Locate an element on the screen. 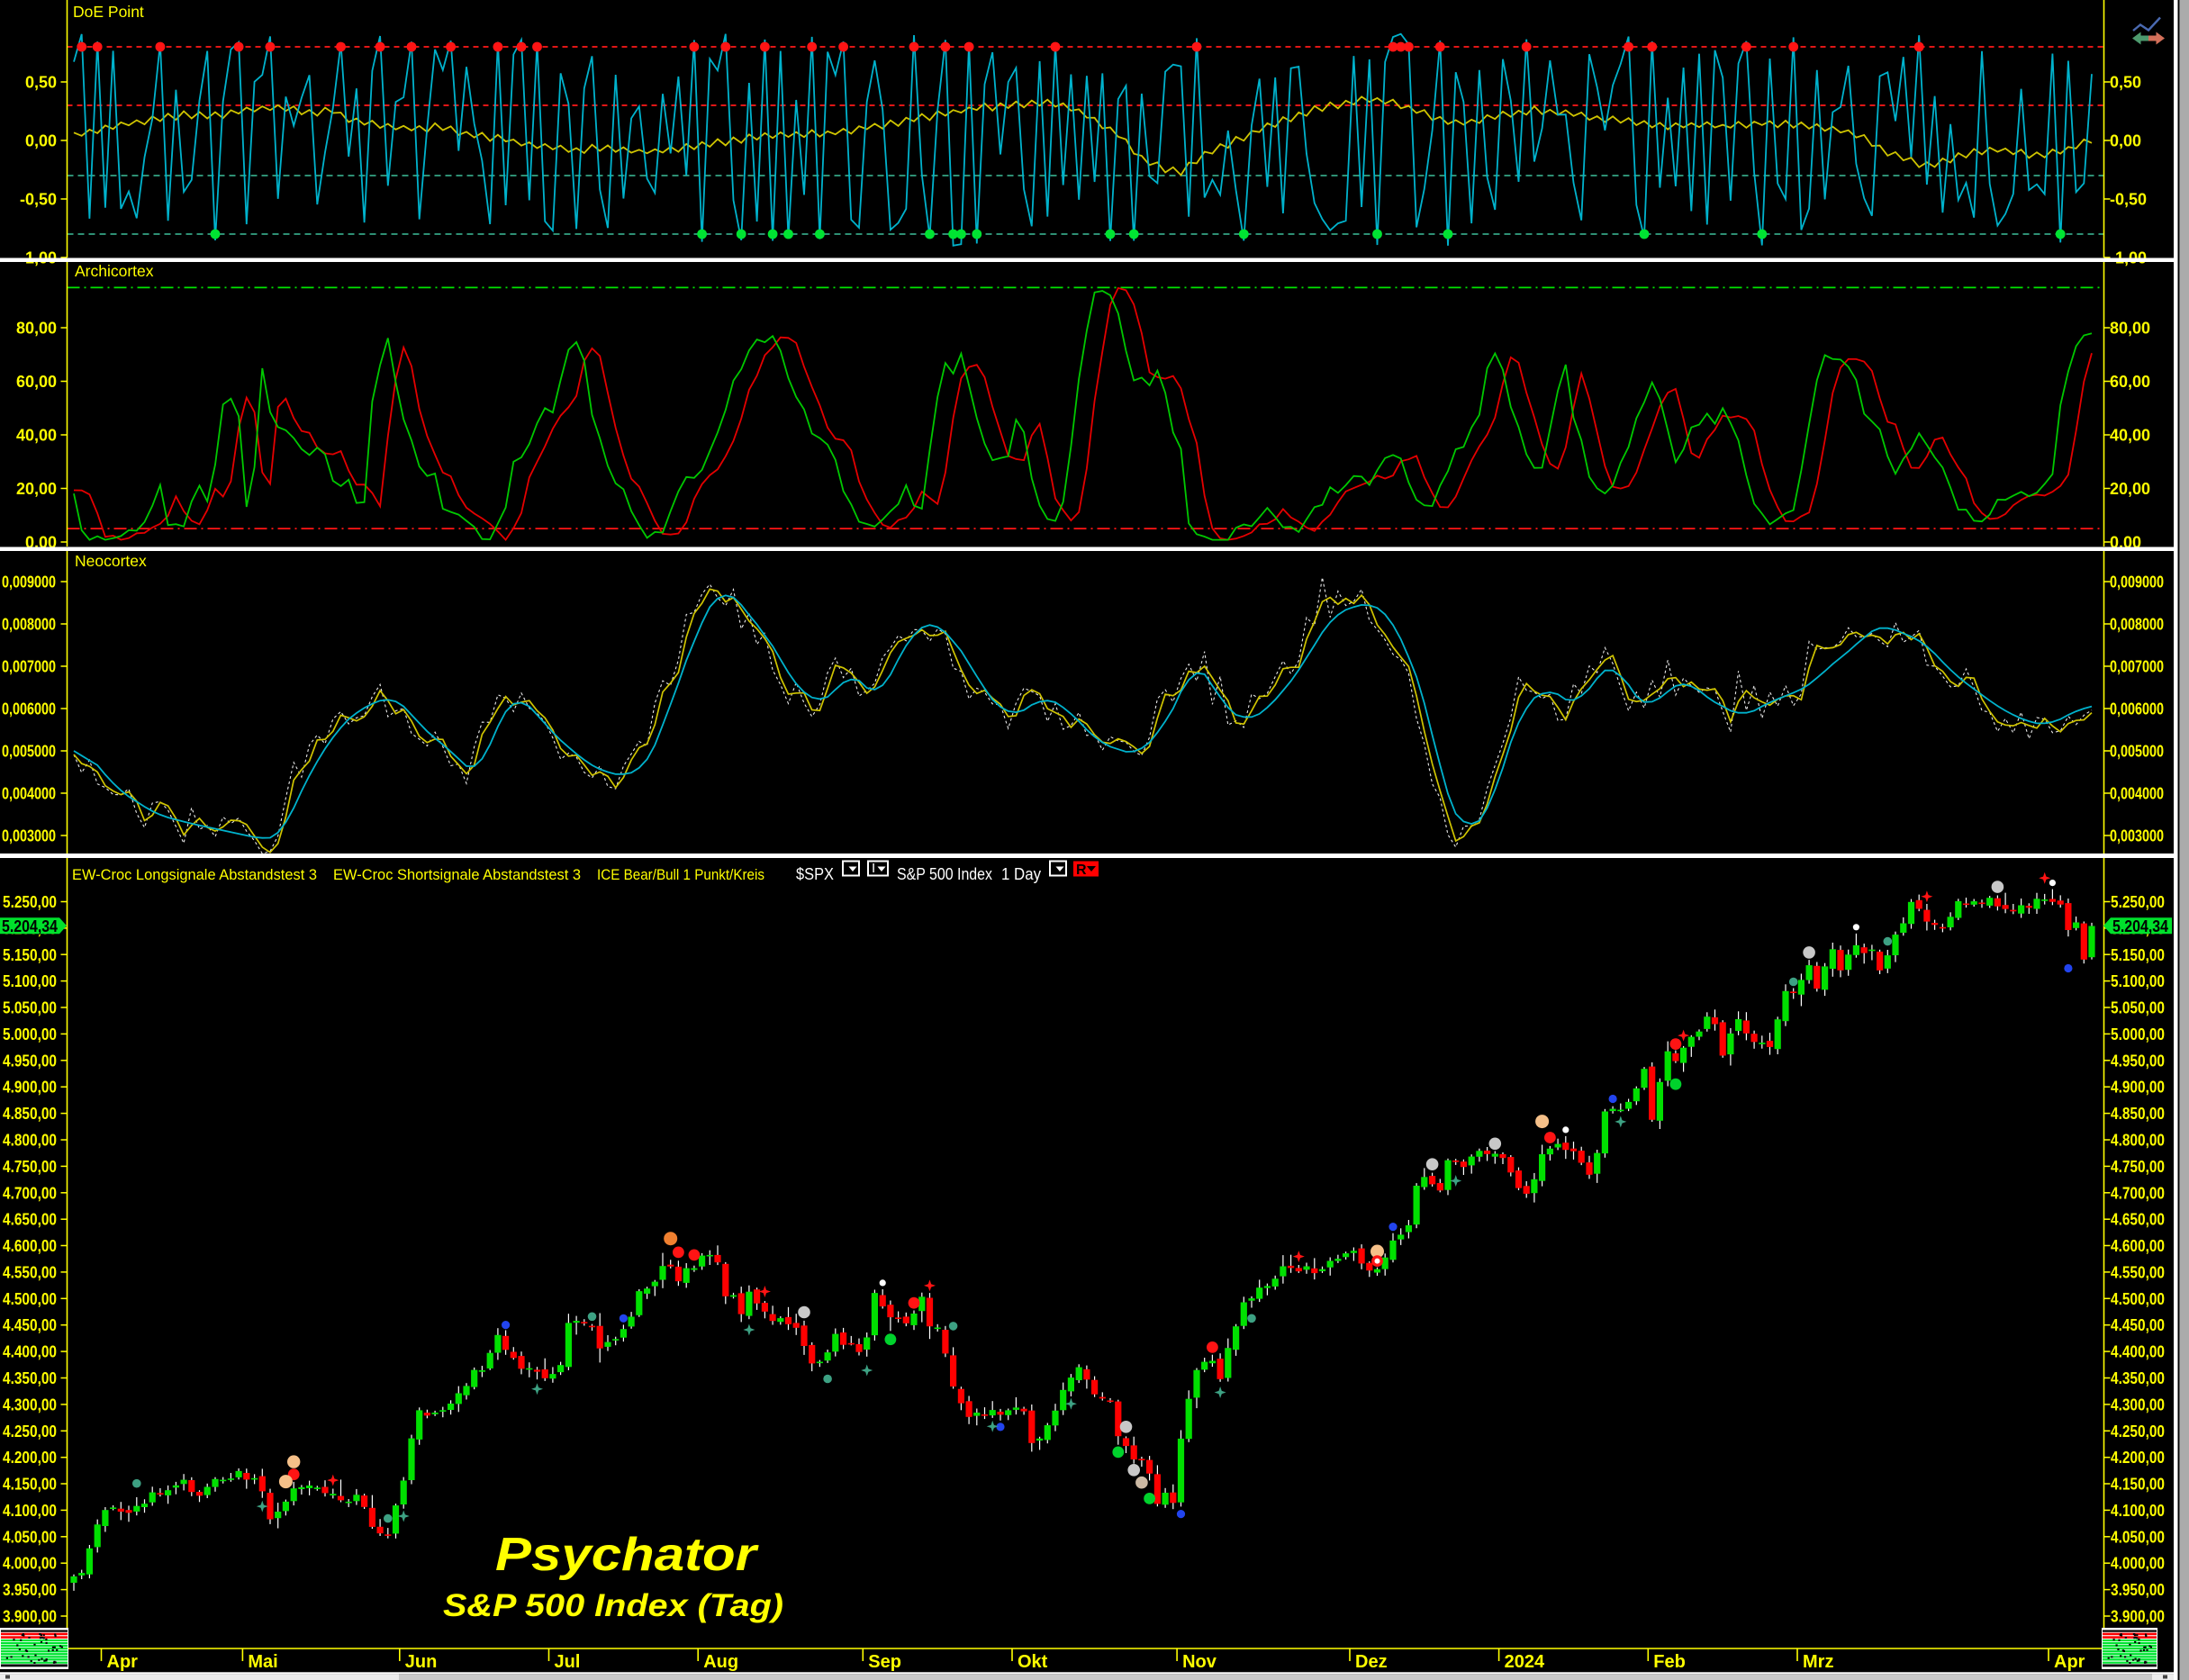 The width and height of the screenshot is (2189, 1680). svg-text: Neocortex is located at coordinates (111, 561).